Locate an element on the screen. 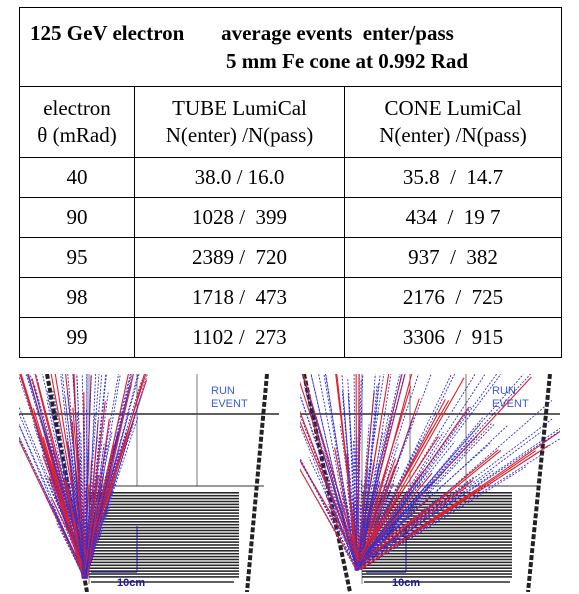 Image resolution: width=579 pixels, height=594 pixels. title-line-2: 5 mm Fe cone at 0.992 Rad is located at coordinates (347, 61).